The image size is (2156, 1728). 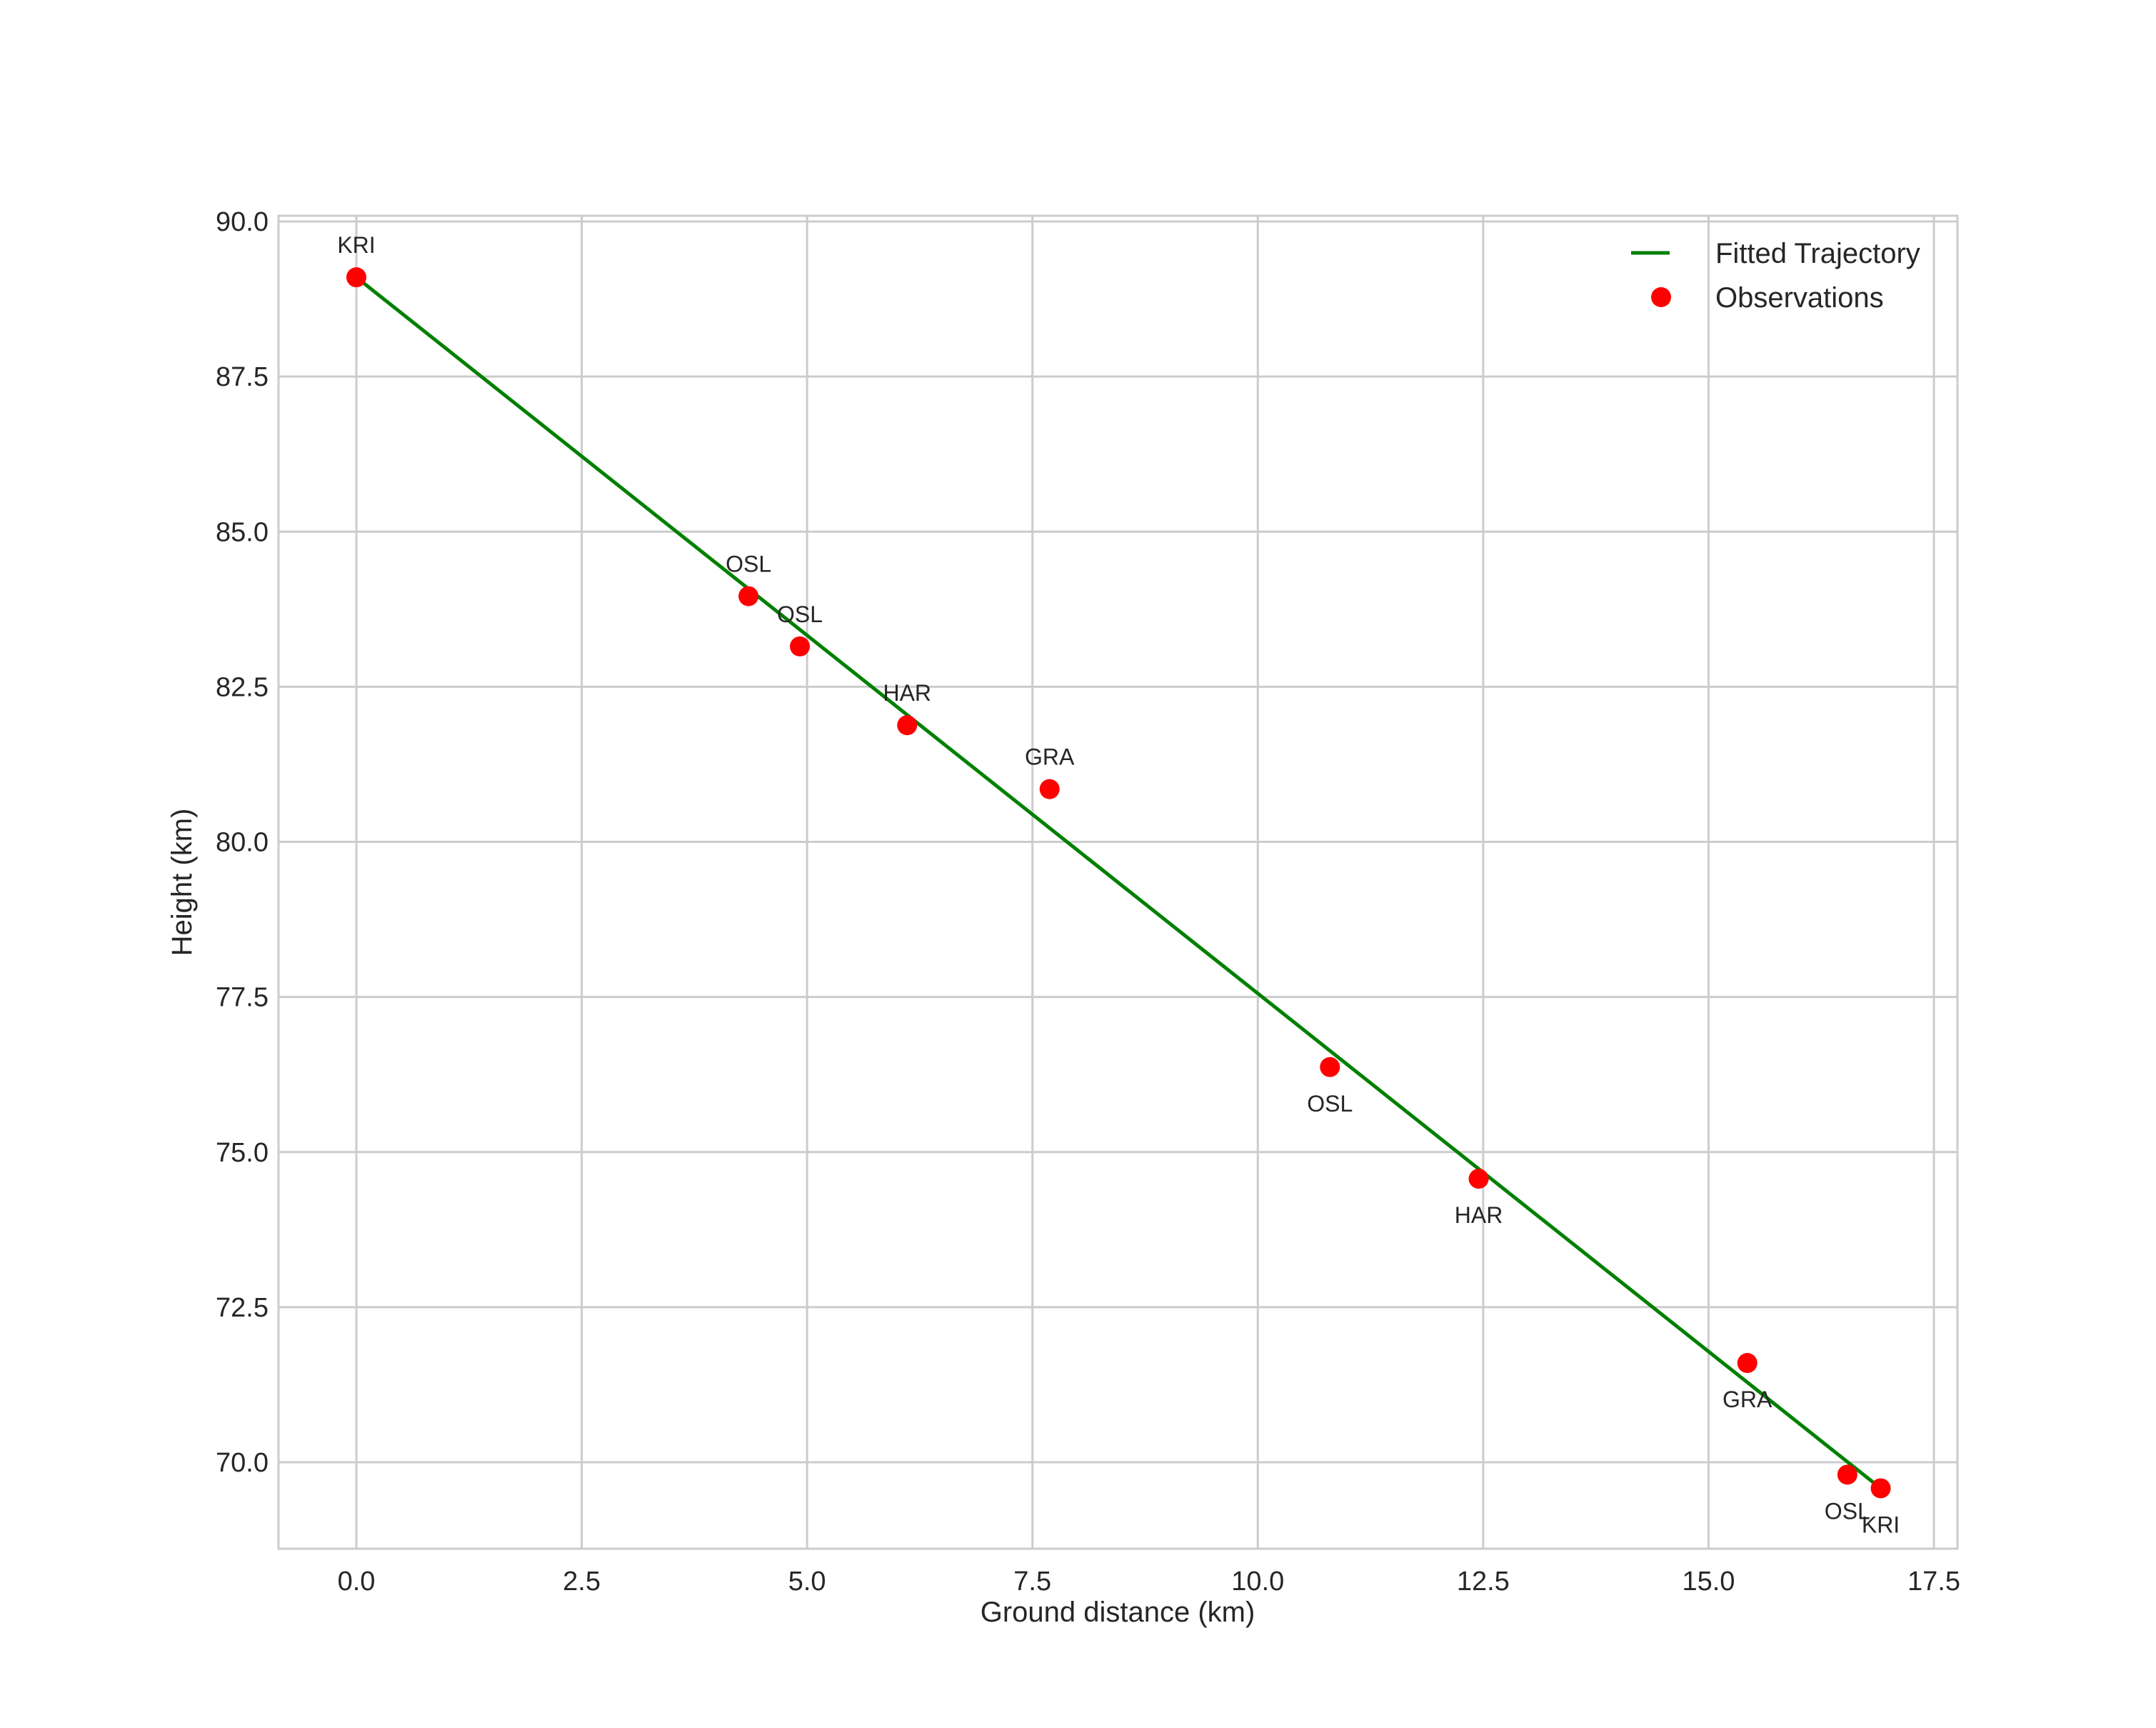 I want to click on y-tick-label: 85.0, so click(x=243, y=532).